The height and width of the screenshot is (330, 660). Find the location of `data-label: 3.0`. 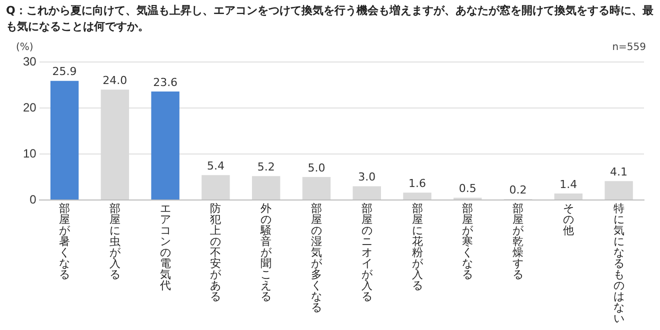

data-label: 3.0 is located at coordinates (367, 177).